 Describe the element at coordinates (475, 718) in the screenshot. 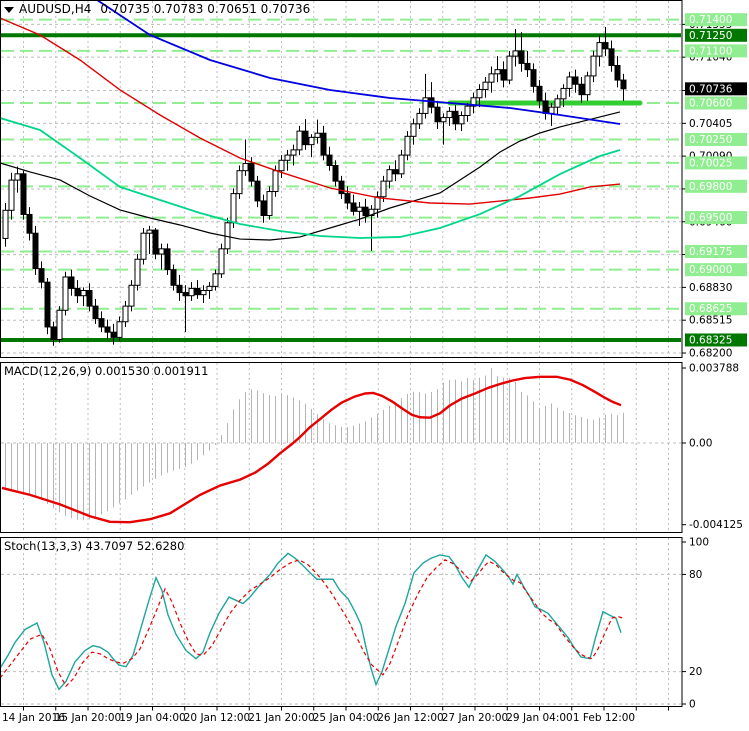

I see `time-axis-label: 27 Jan 20:00` at that location.